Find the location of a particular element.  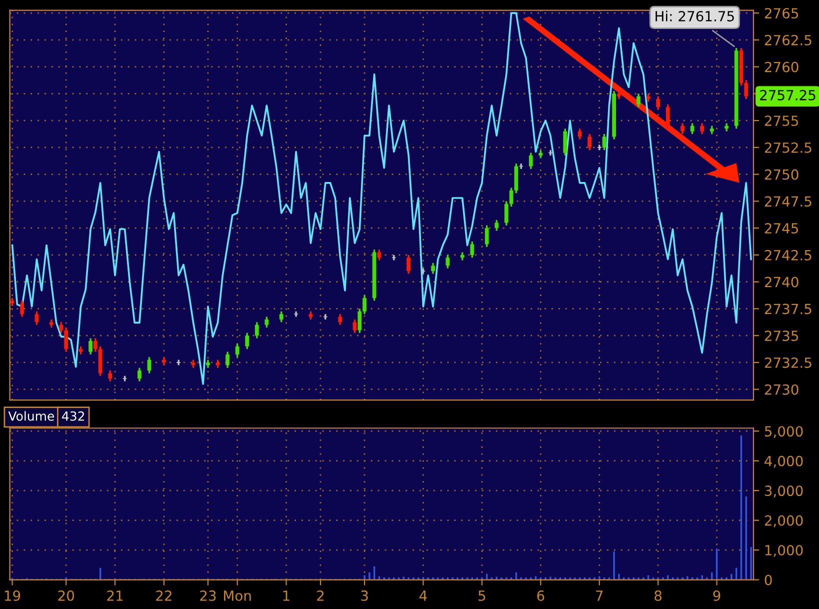

y-tick-label: 3,000 is located at coordinates (783, 492).